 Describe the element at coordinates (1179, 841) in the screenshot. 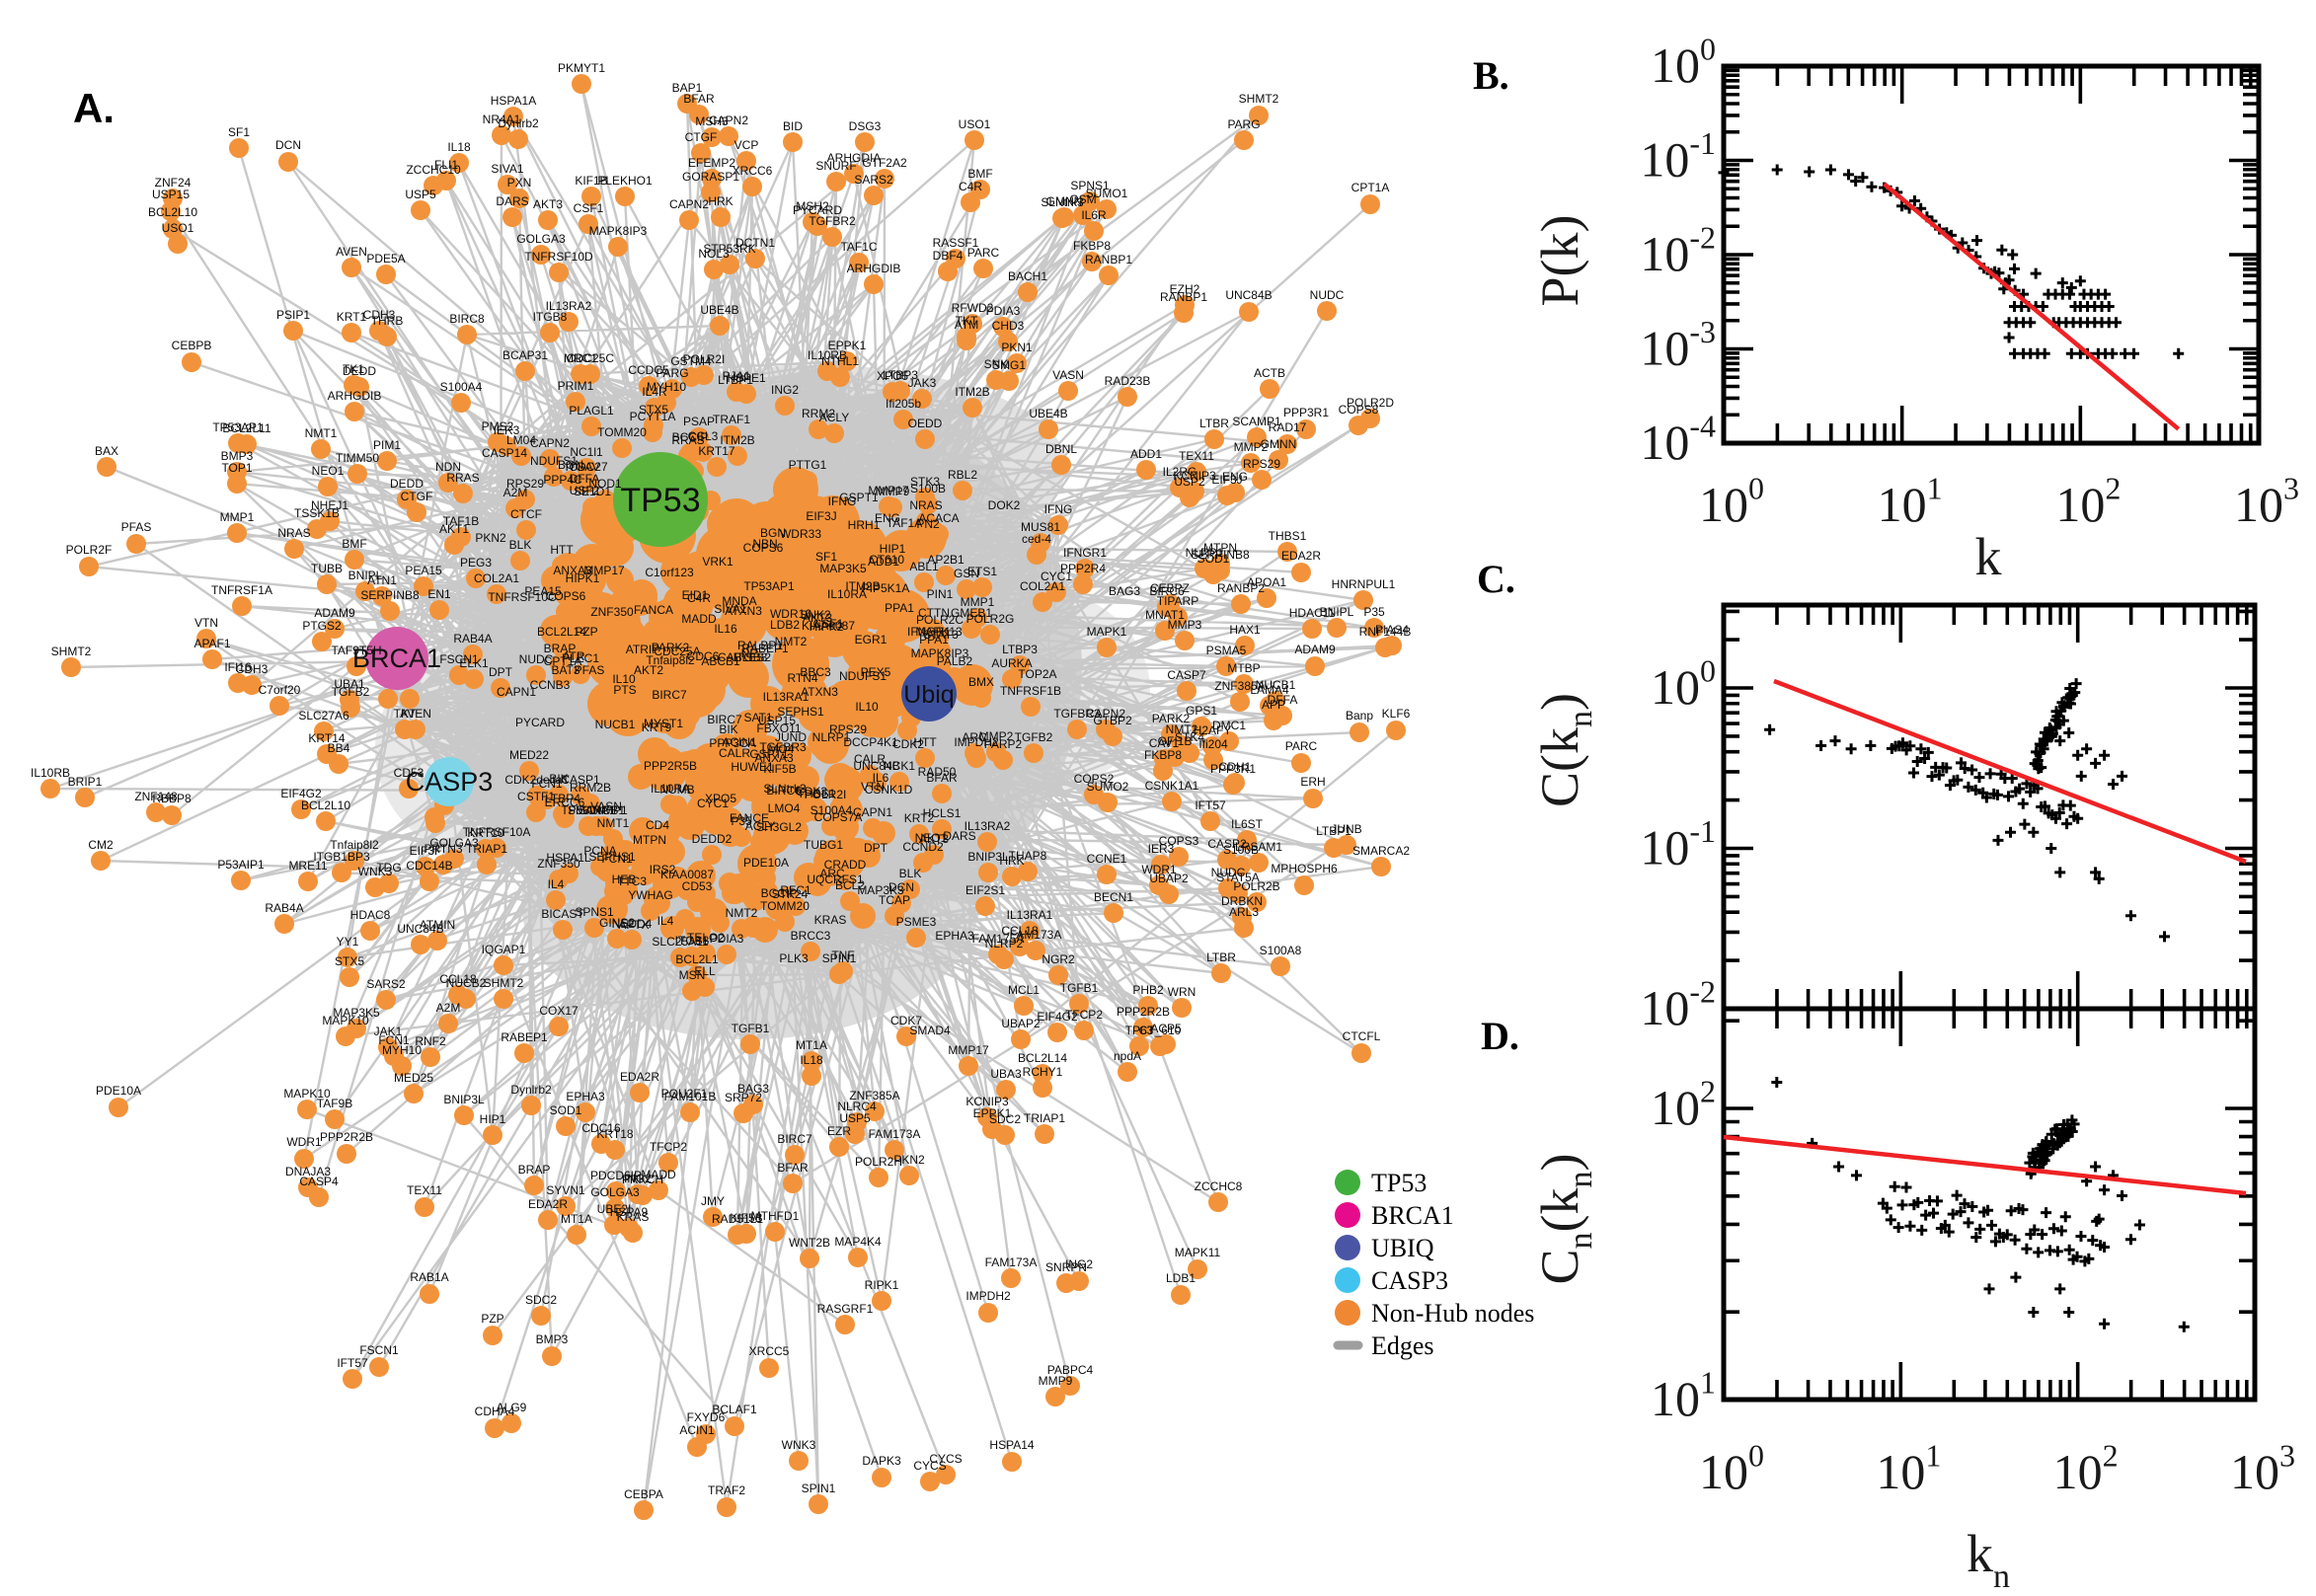

I see `svg-text: COPS3` at that location.